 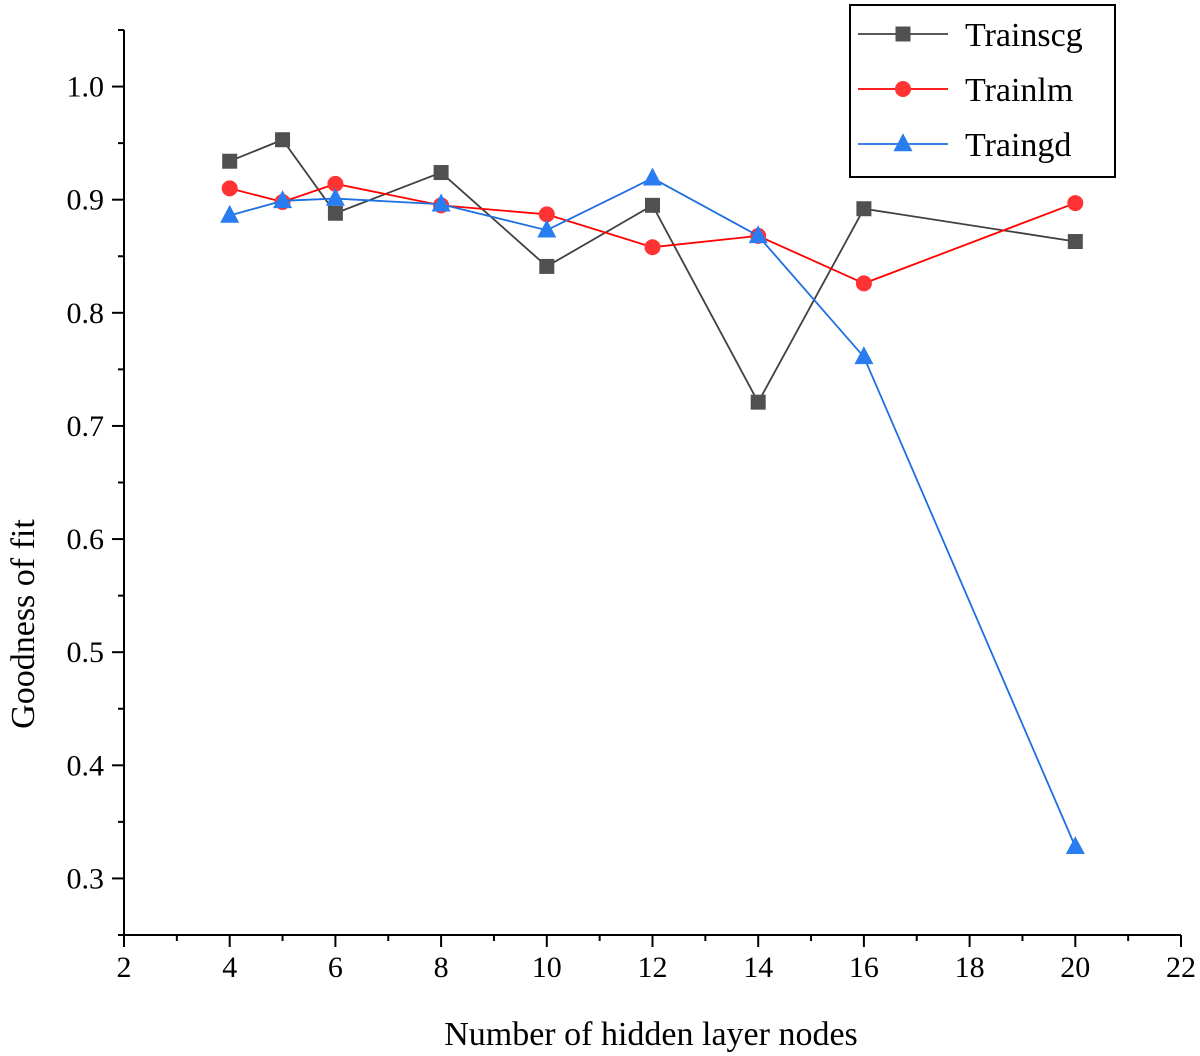 I want to click on x-tick-label: 16, so click(x=864, y=967).